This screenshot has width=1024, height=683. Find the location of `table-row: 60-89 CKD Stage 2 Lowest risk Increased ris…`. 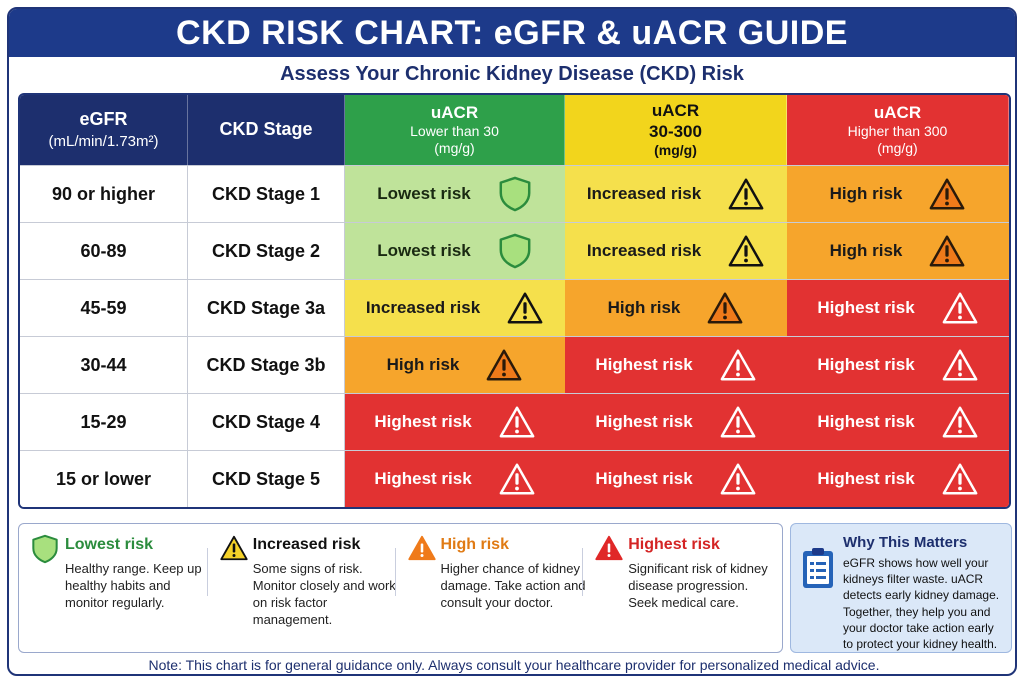

table-row: 60-89 CKD Stage 2 Lowest risk Increased ris… is located at coordinates (514, 250).